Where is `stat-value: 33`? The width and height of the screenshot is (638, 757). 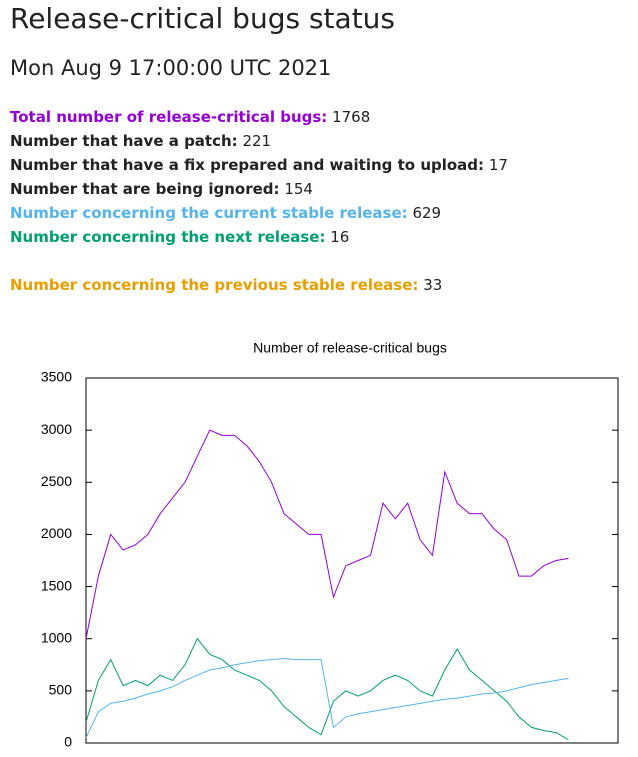
stat-value: 33 is located at coordinates (433, 285).